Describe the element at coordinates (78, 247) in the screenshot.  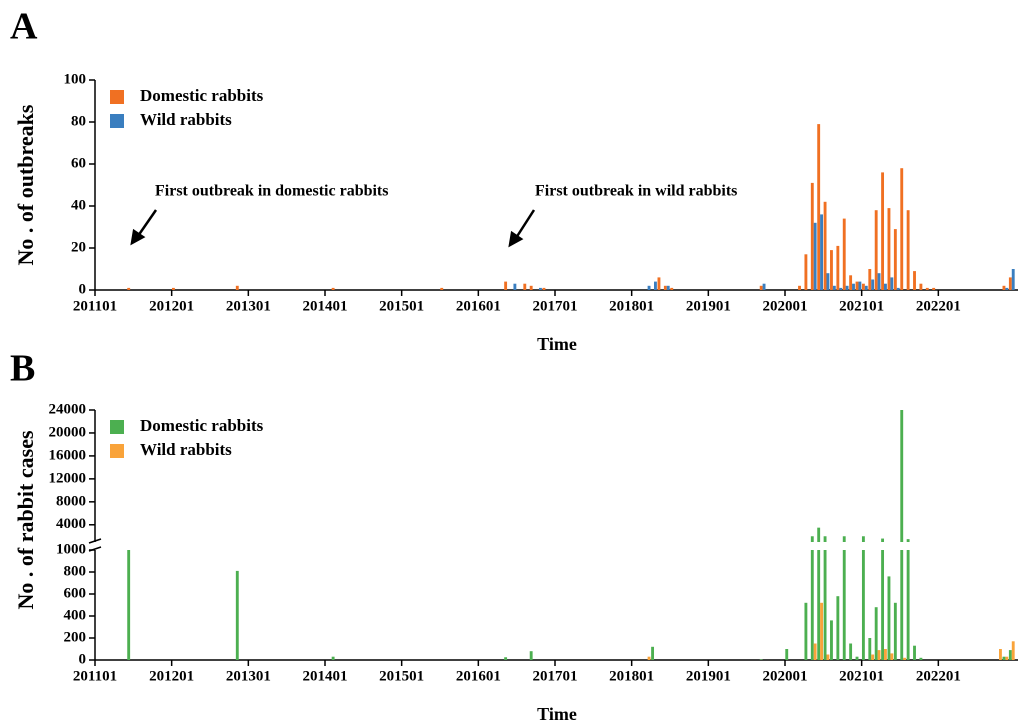
I see `y-tick-label: 20` at that location.